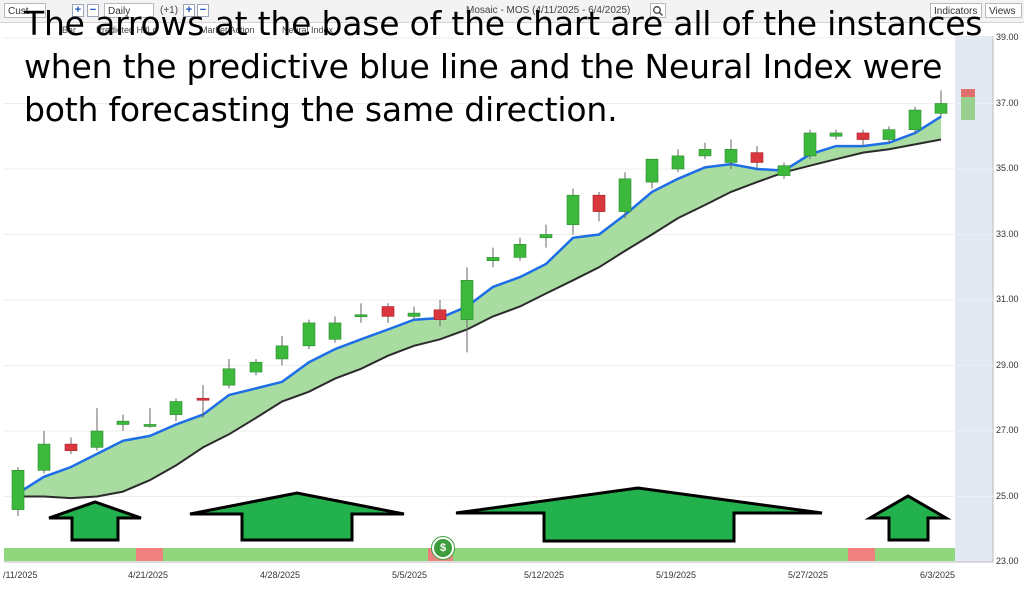  Describe the element at coordinates (308, 30) in the screenshot. I see `legend-item-neural-index: Neural Index` at that location.